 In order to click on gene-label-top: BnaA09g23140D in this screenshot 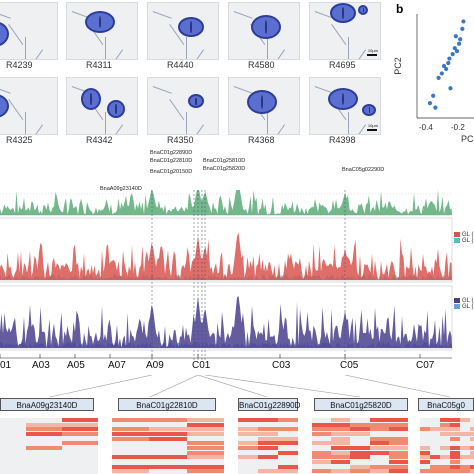, I will do `click(121, 189)`.